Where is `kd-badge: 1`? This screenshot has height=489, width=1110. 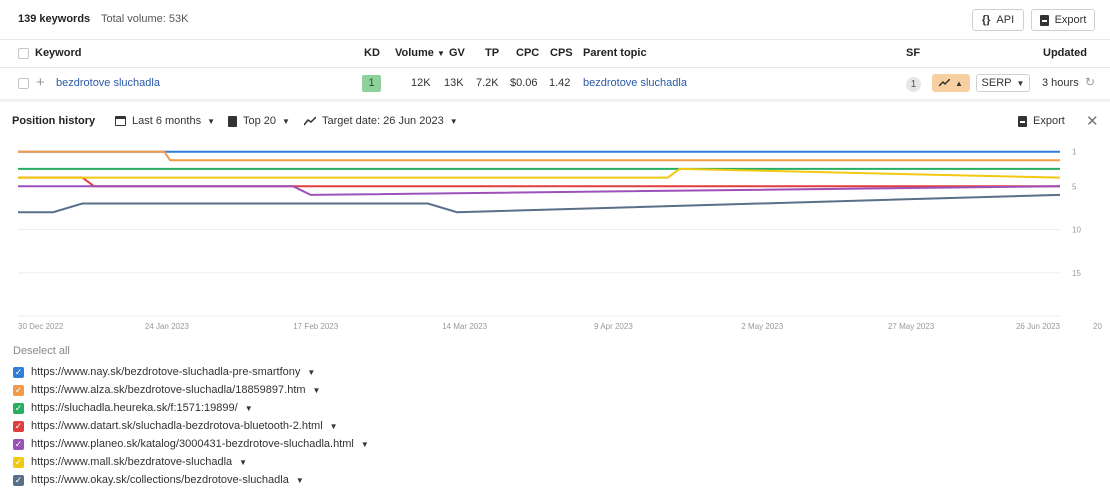
kd-badge: 1 is located at coordinates (371, 83).